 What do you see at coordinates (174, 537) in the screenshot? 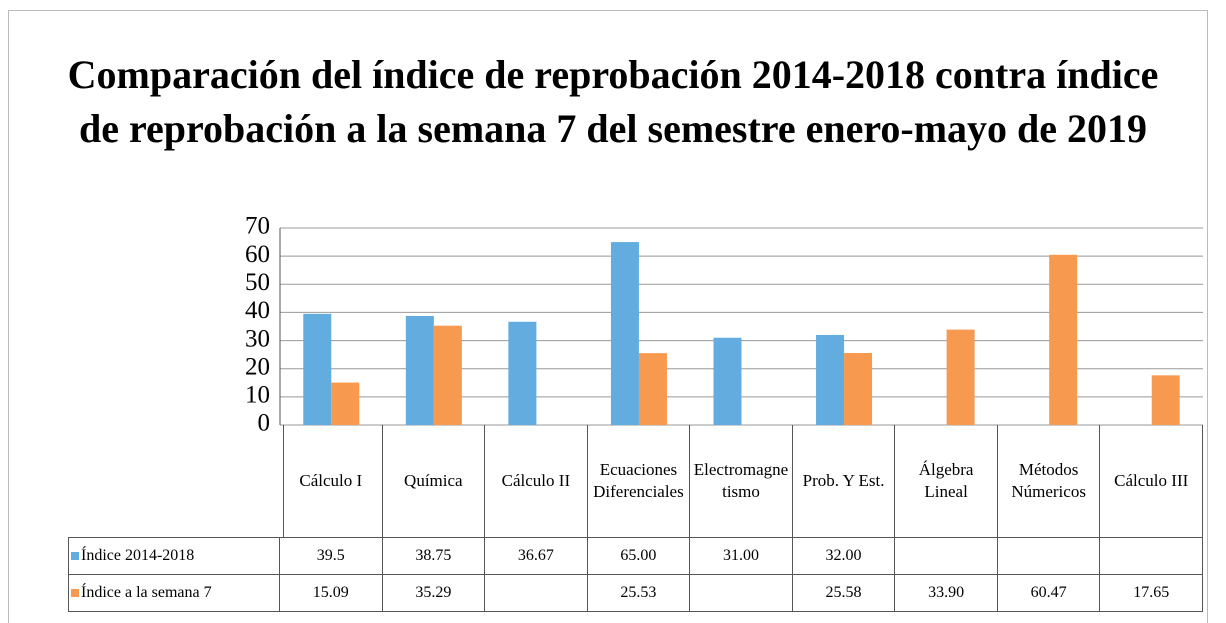
I see `table-top-line` at bounding box center [174, 537].